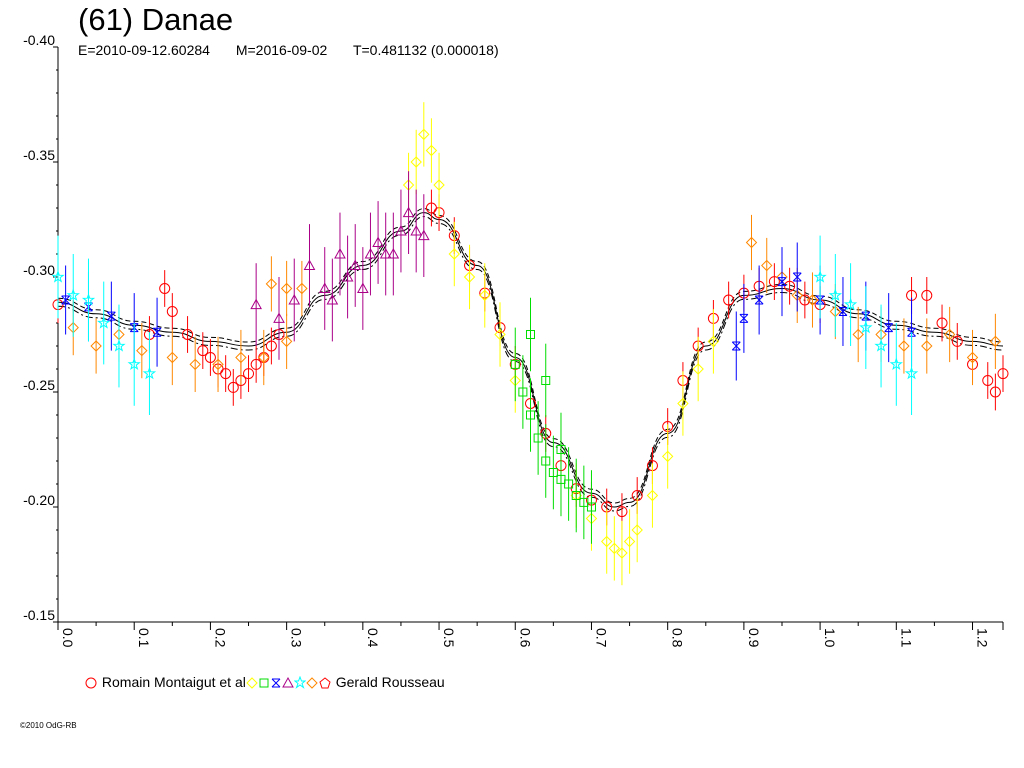  I want to click on legend-marker-yellow, so click(252, 683).